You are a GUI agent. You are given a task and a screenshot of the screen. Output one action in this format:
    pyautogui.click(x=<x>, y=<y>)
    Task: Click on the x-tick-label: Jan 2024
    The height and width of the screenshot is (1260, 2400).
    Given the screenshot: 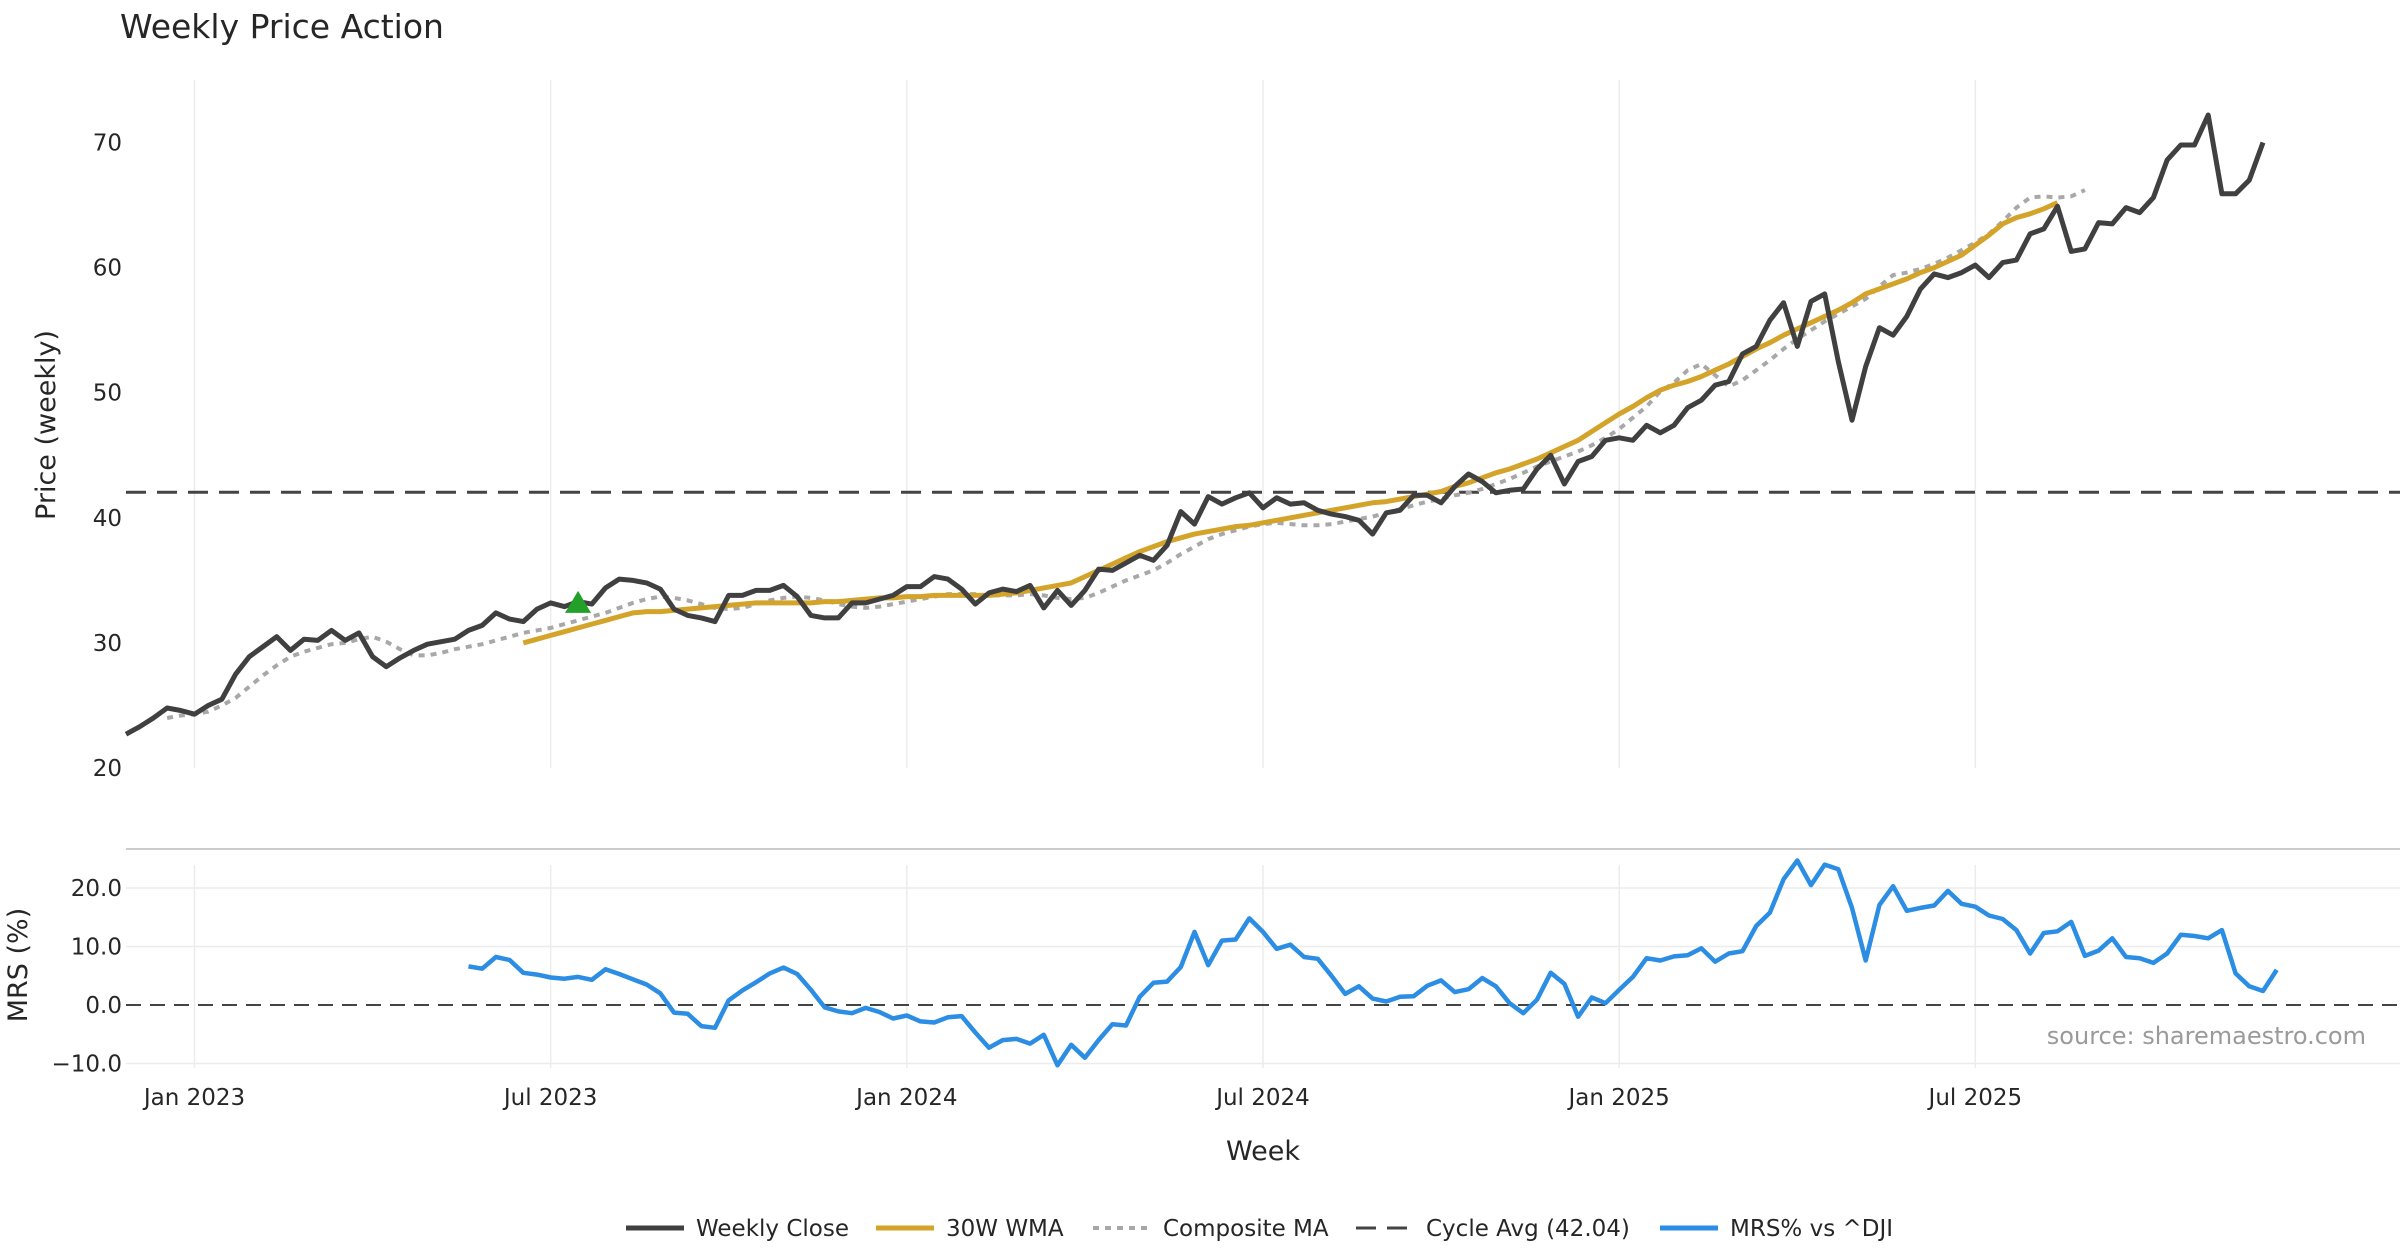 What is the action you would take?
    pyautogui.click(x=905, y=1098)
    